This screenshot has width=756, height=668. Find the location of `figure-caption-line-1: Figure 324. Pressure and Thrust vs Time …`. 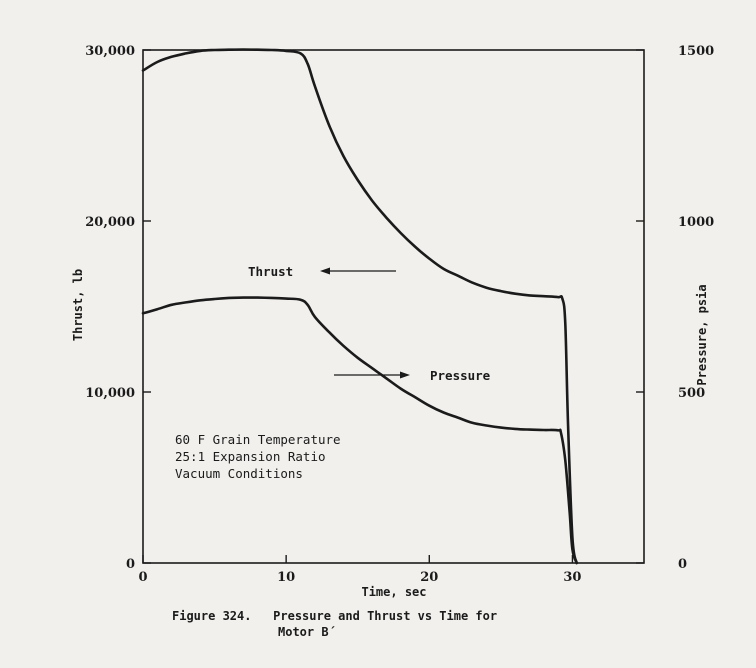

figure-caption-line-1: Figure 324. Pressure and Thrust vs Time … is located at coordinates (334, 616).